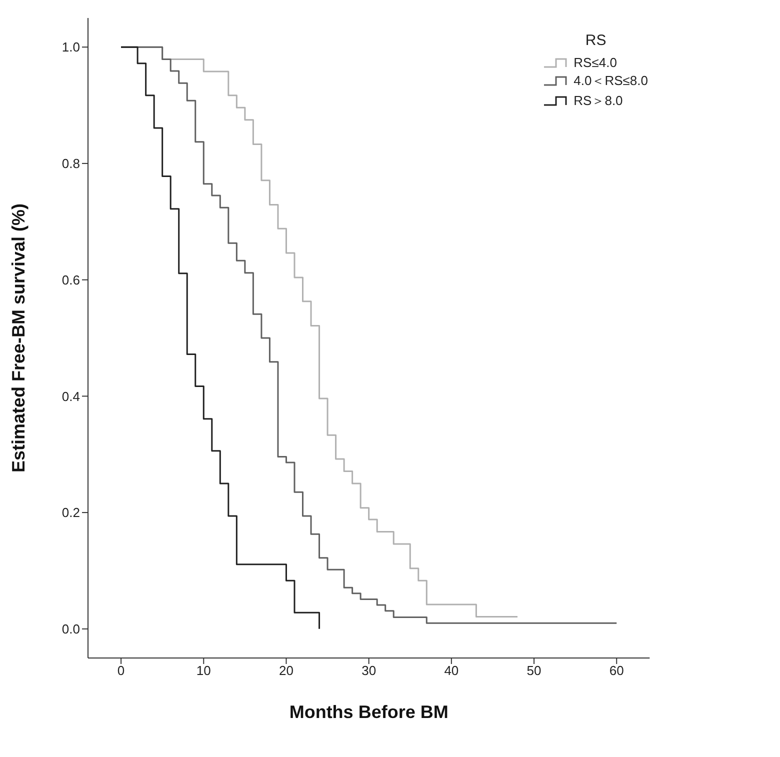 This screenshot has height=757, width=780. Describe the element at coordinates (534, 670) in the screenshot. I see `x-tick-label: 50` at that location.